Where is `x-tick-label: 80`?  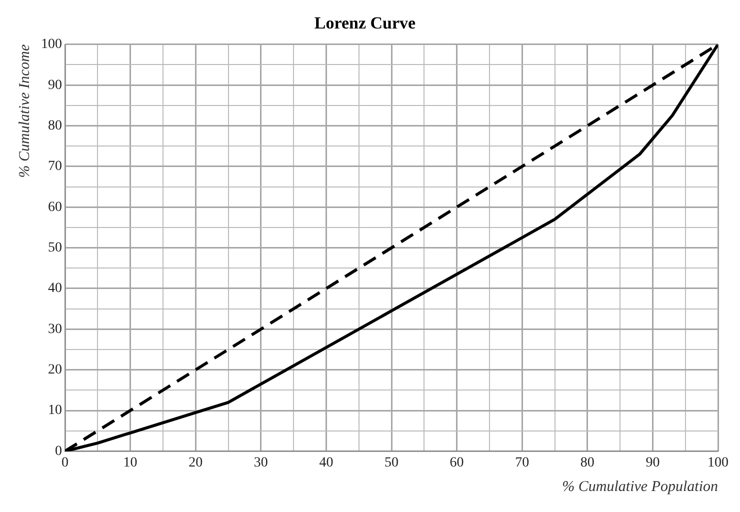
x-tick-label: 80 is located at coordinates (587, 462).